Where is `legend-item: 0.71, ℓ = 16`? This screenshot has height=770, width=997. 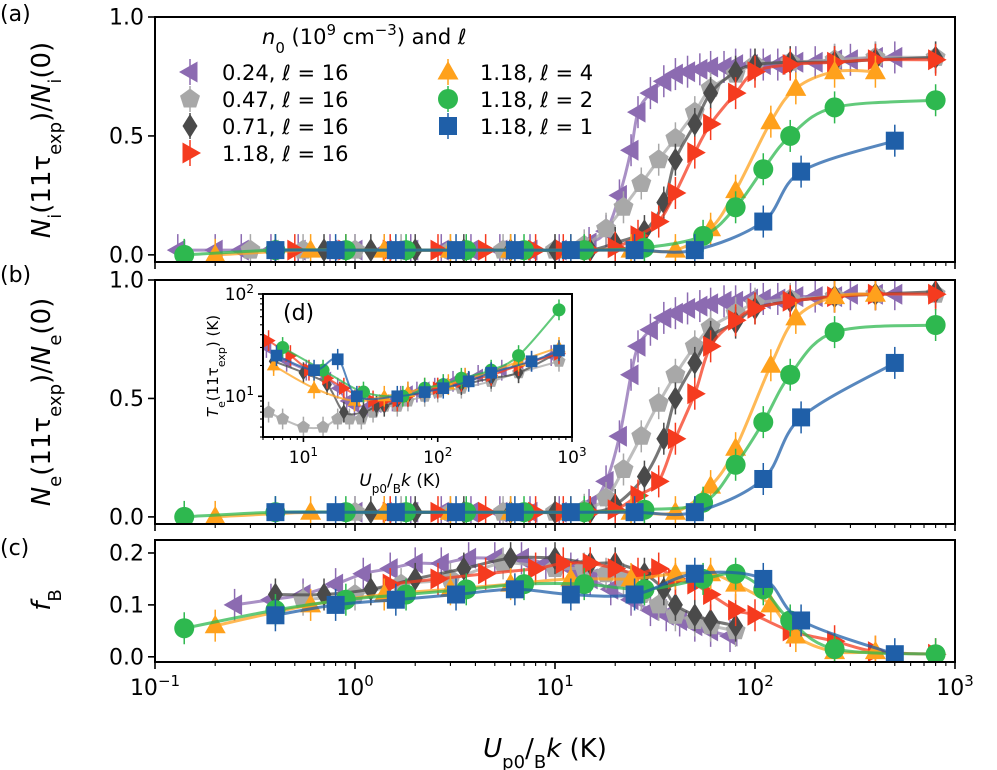 legend-item: 0.71, ℓ = 16 is located at coordinates (265, 126).